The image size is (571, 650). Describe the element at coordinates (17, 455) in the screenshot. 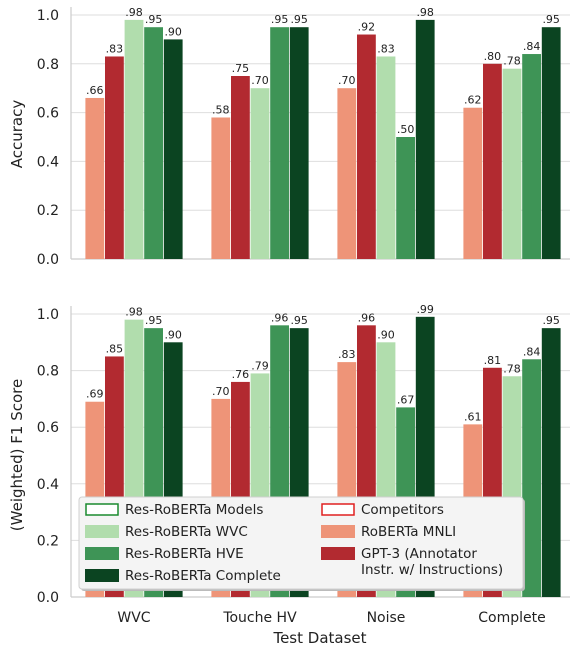

I see `y-axis-title: (Weighted) F1 Score` at that location.